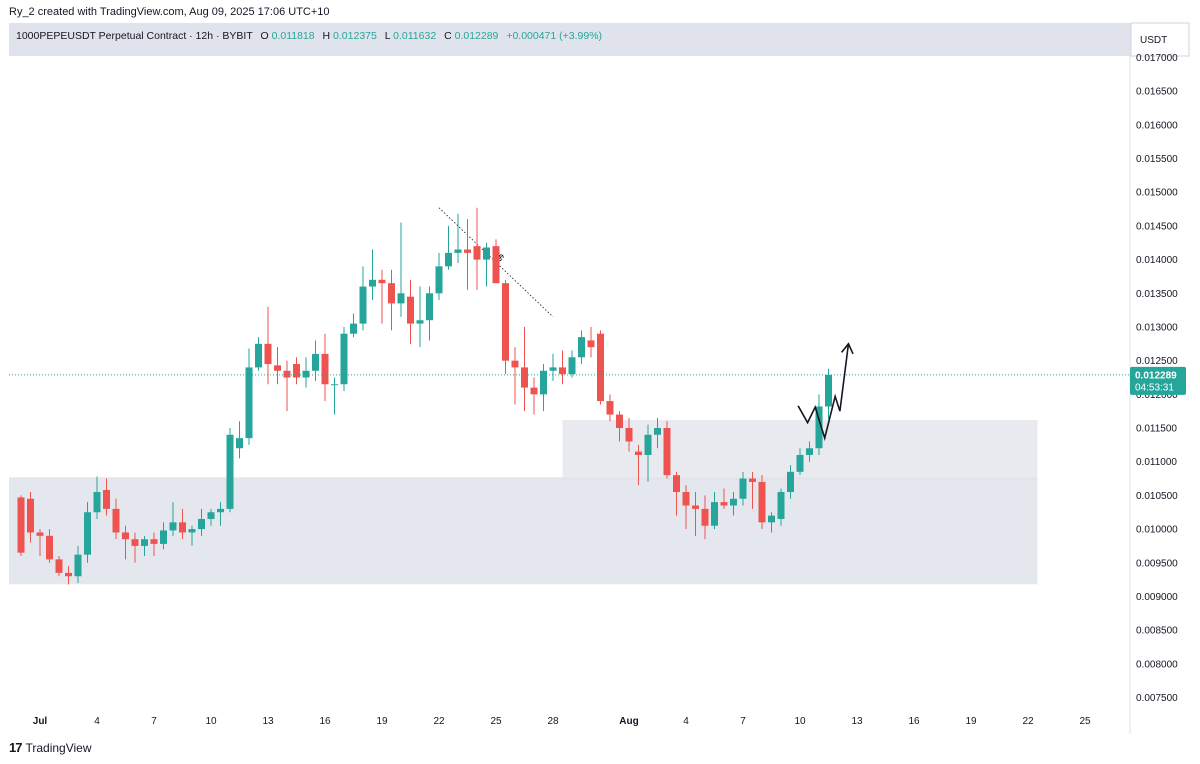  What do you see at coordinates (562, 721) in the screenshot?
I see `time-axis: Jul 4 7 10 13 16 19 22 25 28 Aug 4 7 10 13 16 19 22 25` at bounding box center [562, 721].